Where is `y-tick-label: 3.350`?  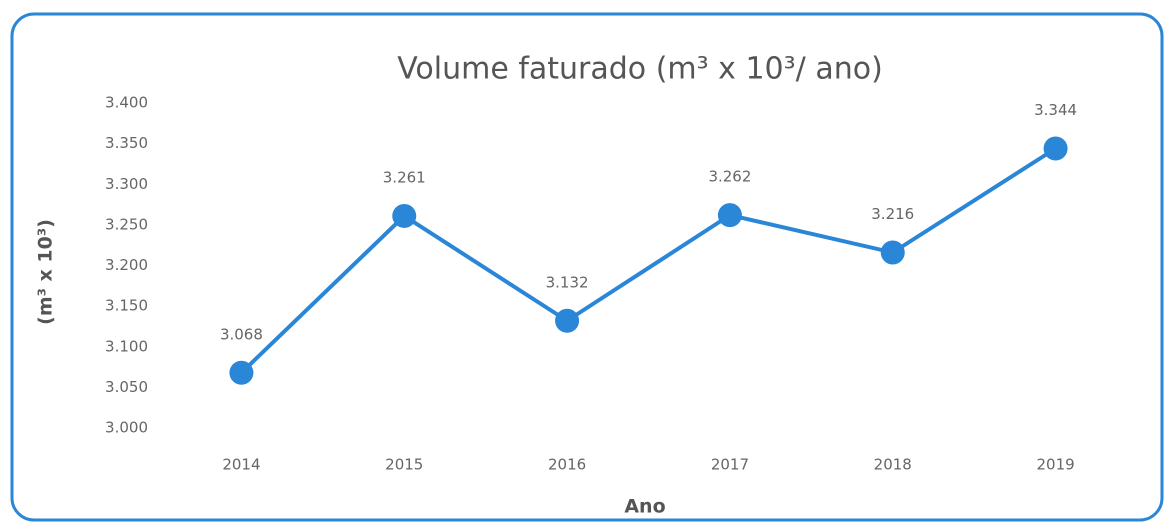 y-tick-label: 3.350 is located at coordinates (126, 143).